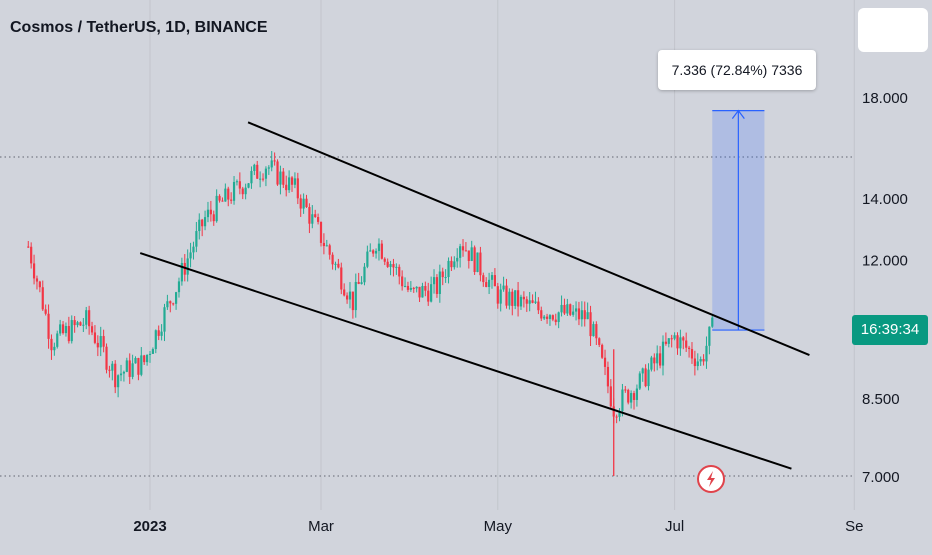 The width and height of the screenshot is (932, 555). What do you see at coordinates (893, 30) in the screenshot?
I see `toolbar-button` at bounding box center [893, 30].